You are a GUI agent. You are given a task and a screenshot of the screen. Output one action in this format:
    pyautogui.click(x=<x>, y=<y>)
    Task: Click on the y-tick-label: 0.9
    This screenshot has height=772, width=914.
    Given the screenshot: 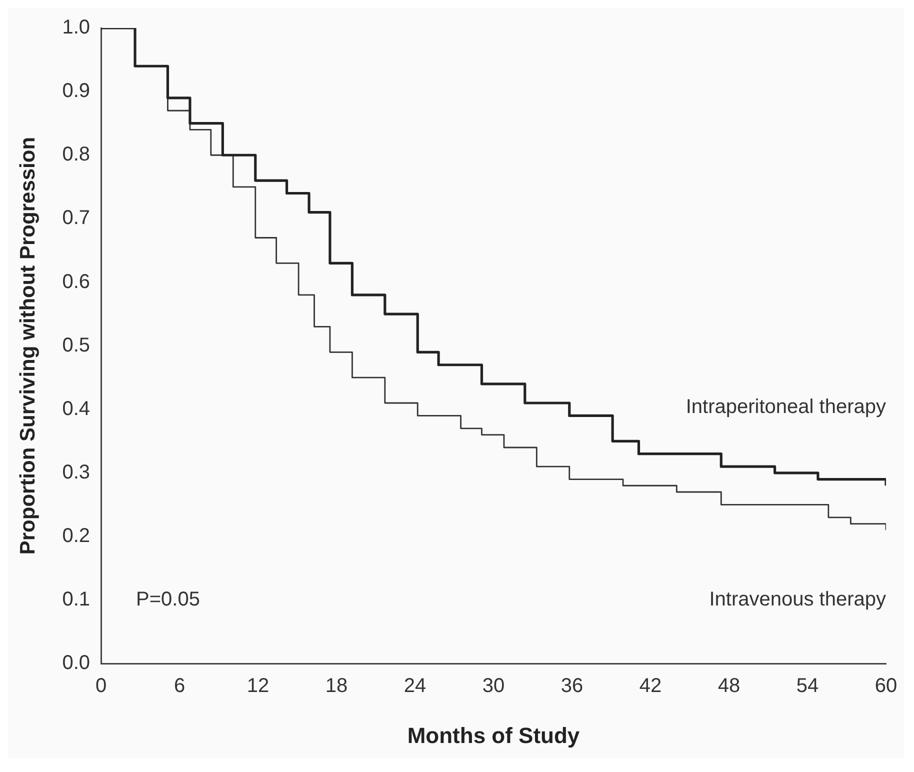 What is the action you would take?
    pyautogui.click(x=76, y=91)
    